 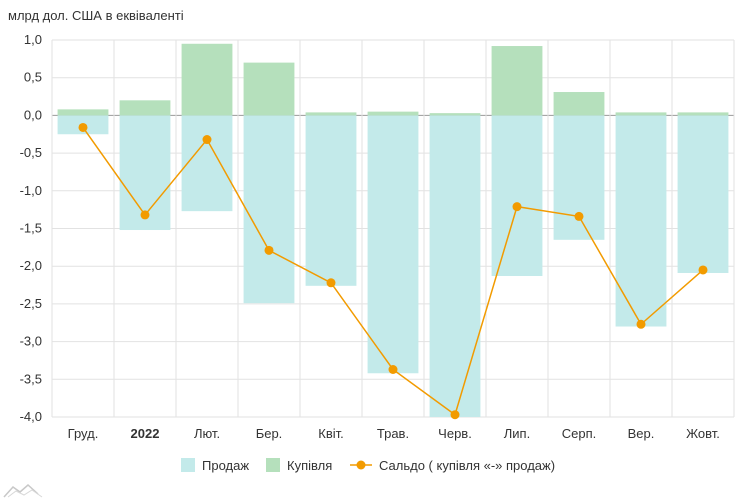 What do you see at coordinates (83, 433) in the screenshot?
I see `x-tick-label: Груд.` at bounding box center [83, 433].